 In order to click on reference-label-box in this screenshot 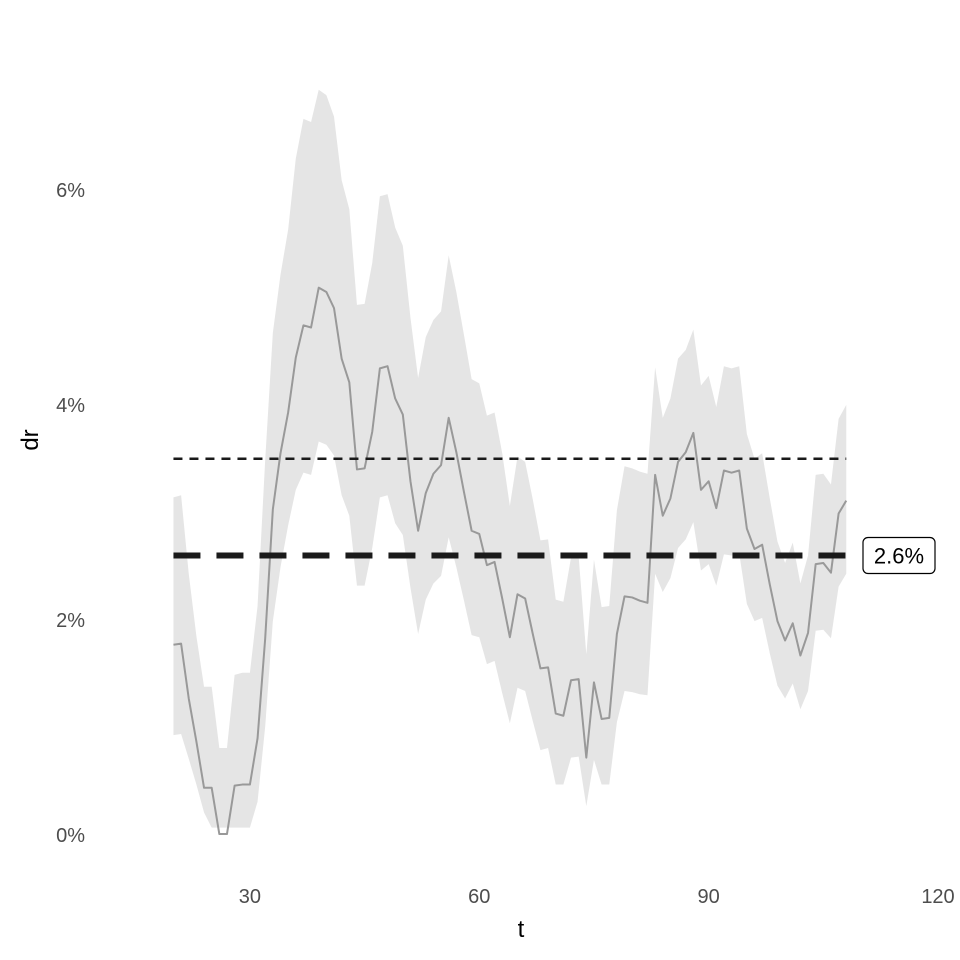, I will do `click(899, 555)`.